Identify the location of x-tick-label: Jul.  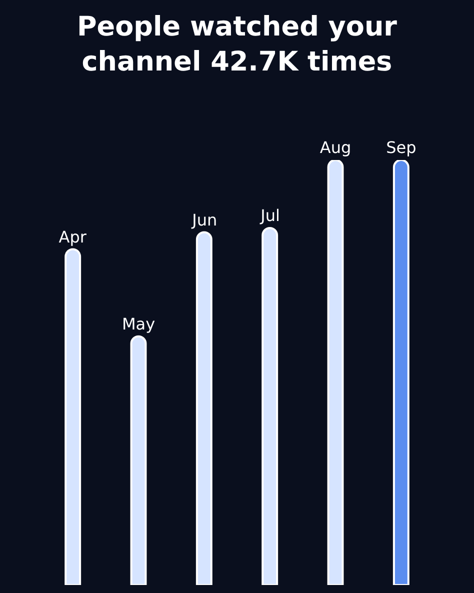
(270, 215).